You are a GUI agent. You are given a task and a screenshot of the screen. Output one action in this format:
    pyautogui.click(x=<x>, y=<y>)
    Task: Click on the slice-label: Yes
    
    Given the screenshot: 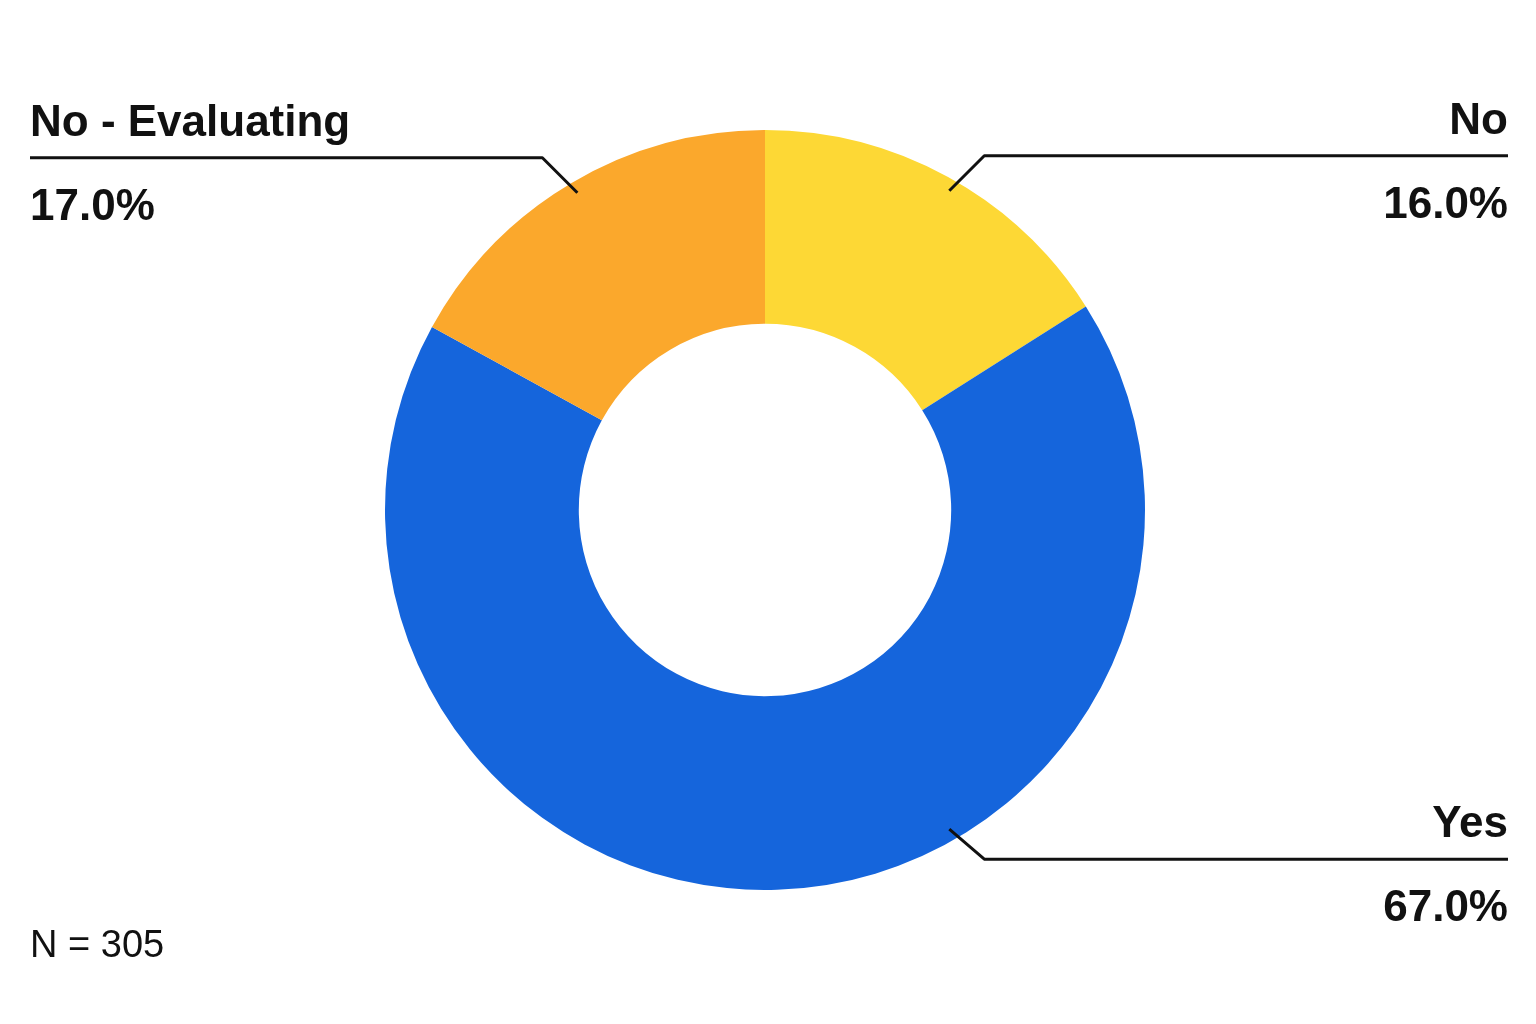 What is the action you would take?
    pyautogui.click(x=1470, y=822)
    